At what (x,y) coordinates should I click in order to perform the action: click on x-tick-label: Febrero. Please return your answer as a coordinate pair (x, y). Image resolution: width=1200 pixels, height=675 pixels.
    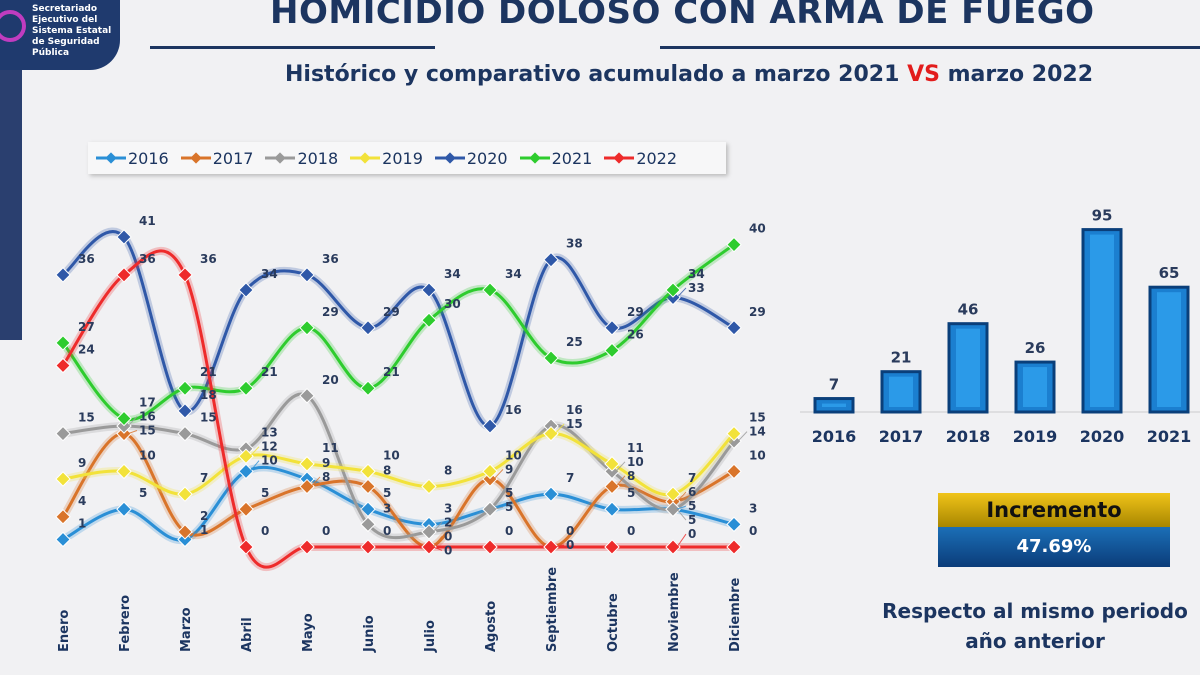
    Looking at the image, I should click on (125, 623).